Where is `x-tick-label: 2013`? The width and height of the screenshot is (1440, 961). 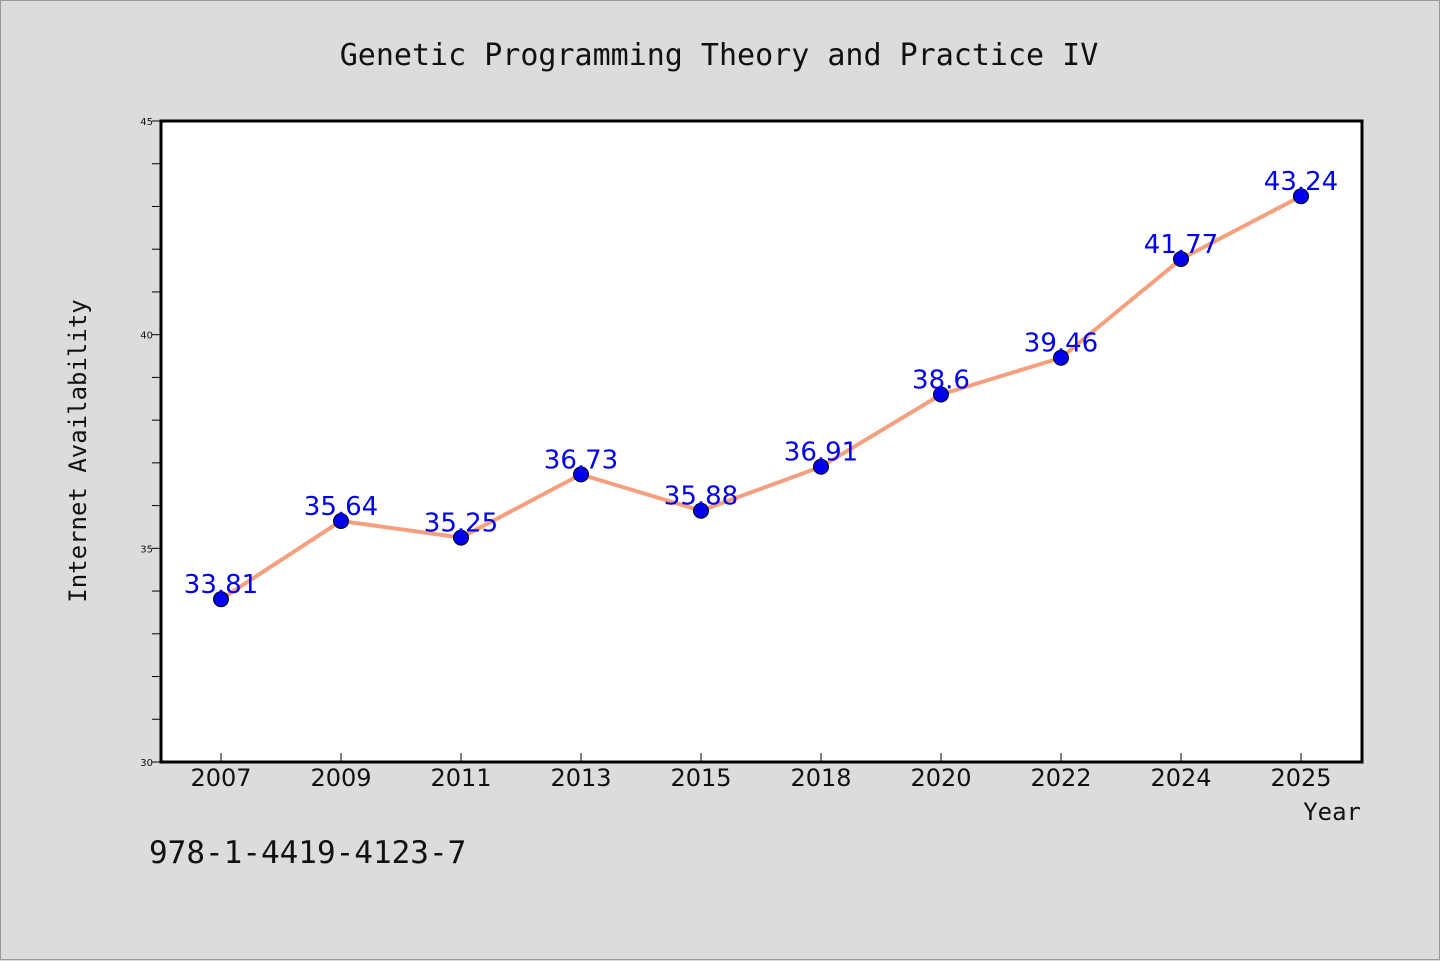 x-tick-label: 2013 is located at coordinates (580, 778).